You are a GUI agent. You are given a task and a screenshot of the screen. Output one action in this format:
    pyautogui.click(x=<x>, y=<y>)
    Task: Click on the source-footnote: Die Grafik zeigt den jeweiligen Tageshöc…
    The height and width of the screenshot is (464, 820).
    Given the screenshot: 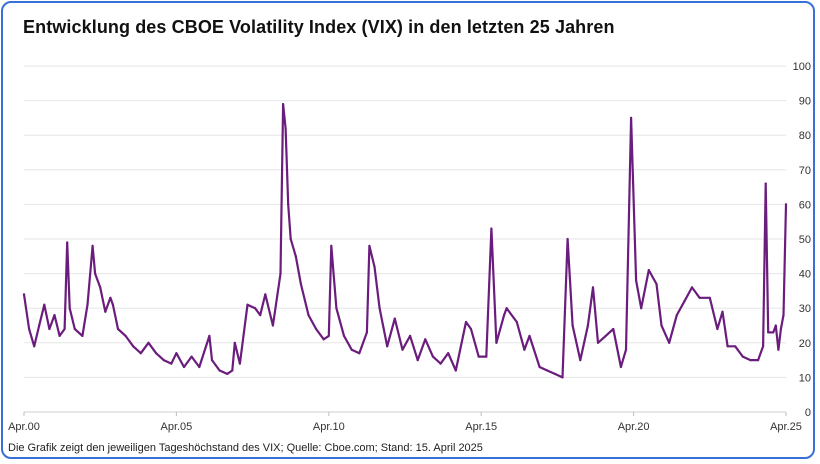 What is the action you would take?
    pyautogui.click(x=245, y=448)
    